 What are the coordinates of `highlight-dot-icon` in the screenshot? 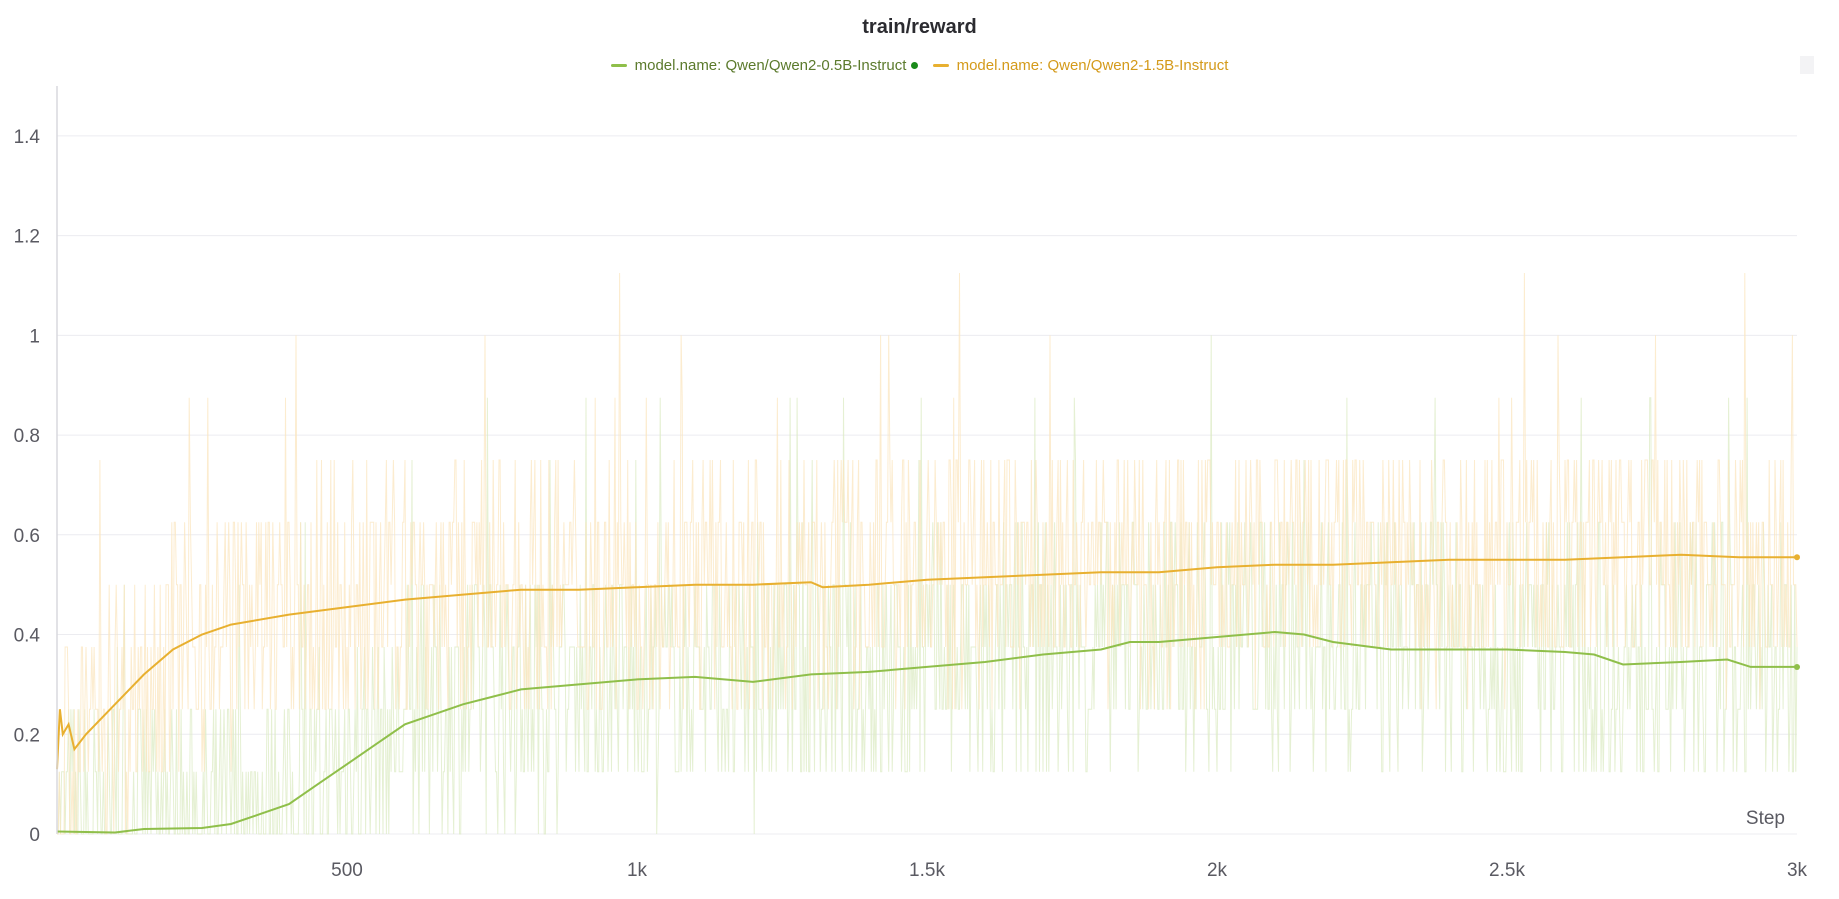 It's located at (915, 65).